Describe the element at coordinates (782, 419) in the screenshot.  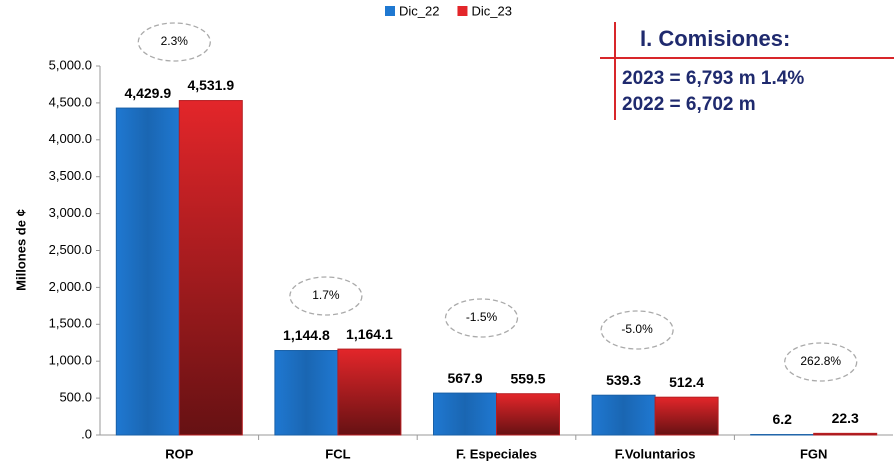
I see `value-label: 6.2` at that location.